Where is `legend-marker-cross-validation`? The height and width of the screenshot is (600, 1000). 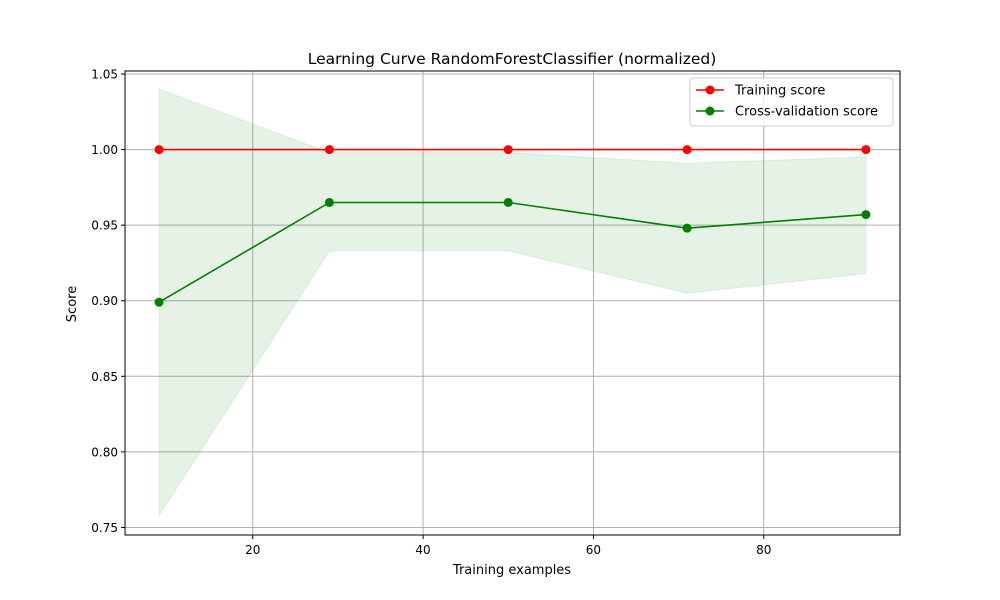
legend-marker-cross-validation is located at coordinates (710, 111).